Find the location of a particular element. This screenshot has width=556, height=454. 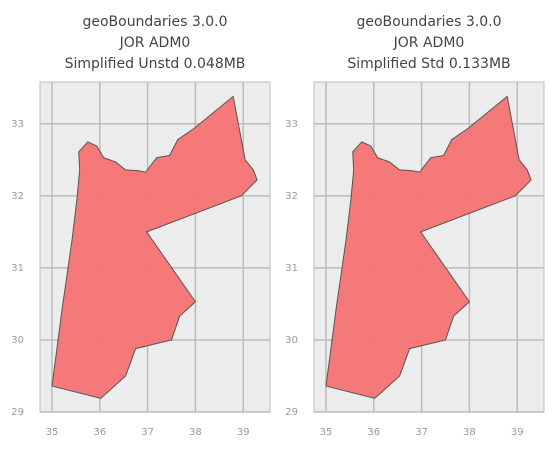

chart-title: Simplified Unstd 0.048MB is located at coordinates (155, 64).